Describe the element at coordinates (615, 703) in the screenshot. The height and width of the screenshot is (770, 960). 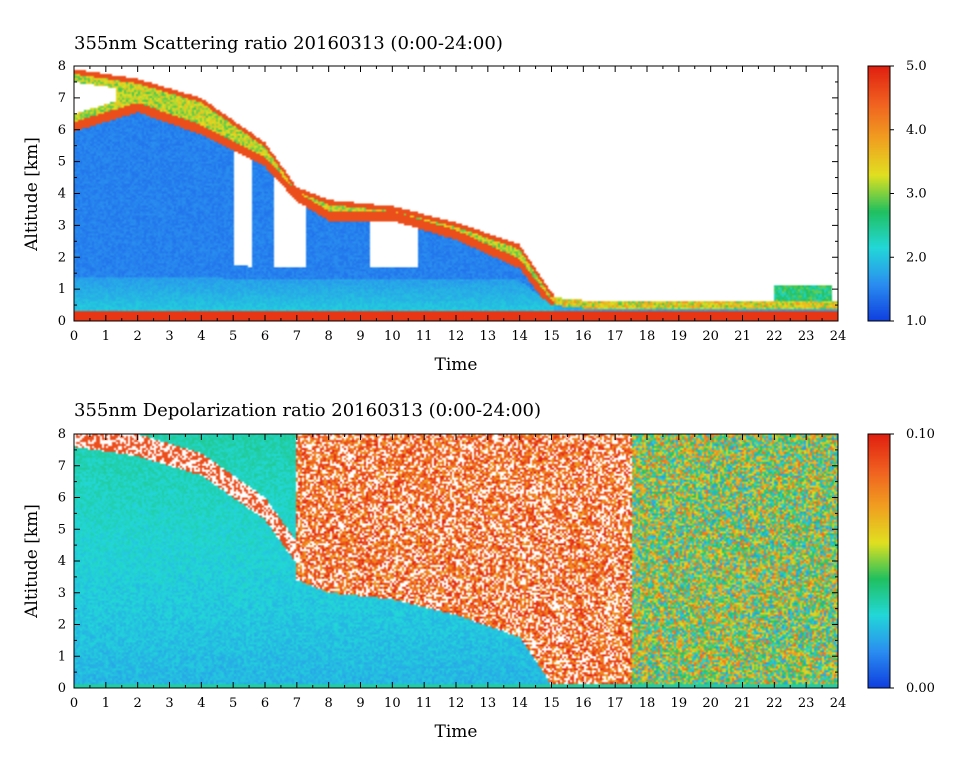
I see `depolarization-ratio-x-tick-label: 17` at that location.